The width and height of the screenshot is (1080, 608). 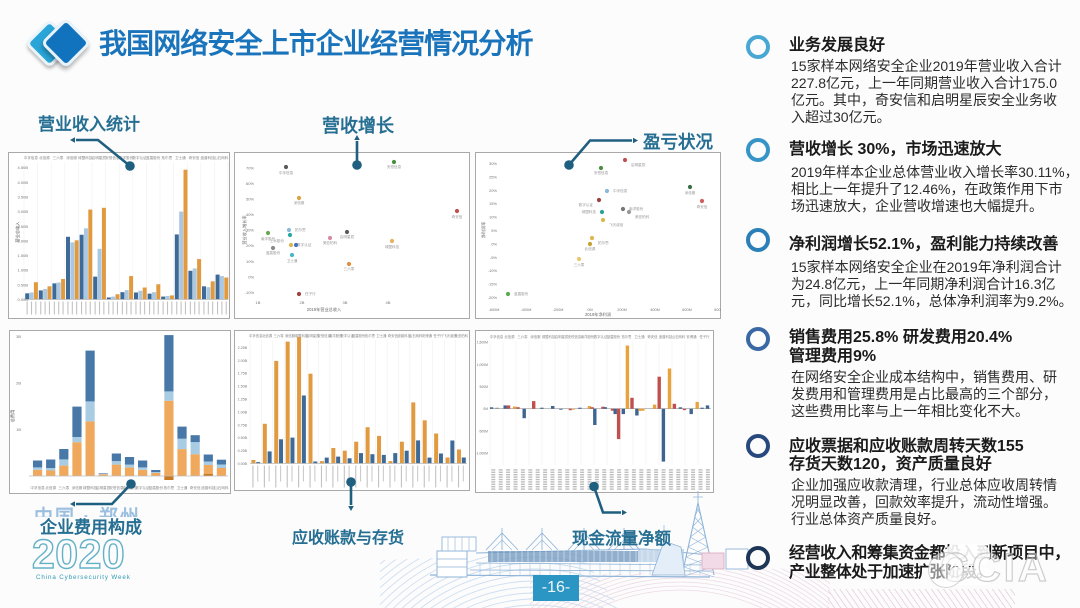 What do you see at coordinates (250, 168) in the screenshot?
I see `svg-text: 70%` at bounding box center [250, 168].